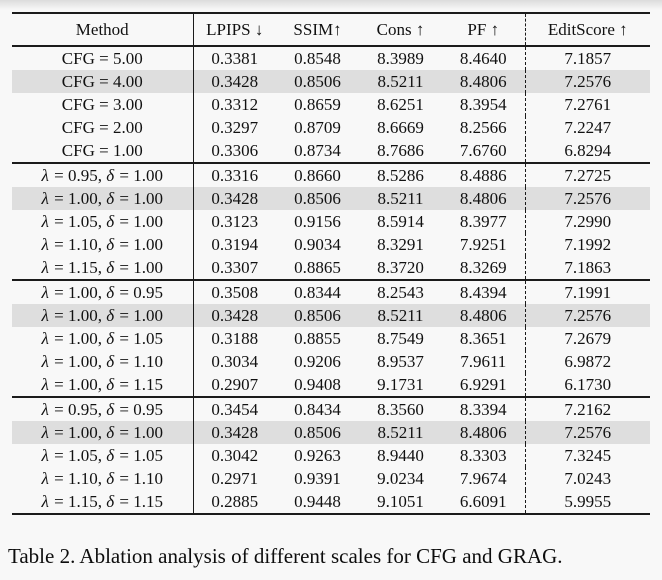  What do you see at coordinates (234, 268) in the screenshot?
I see `metric-cell: 0.3307` at bounding box center [234, 268].